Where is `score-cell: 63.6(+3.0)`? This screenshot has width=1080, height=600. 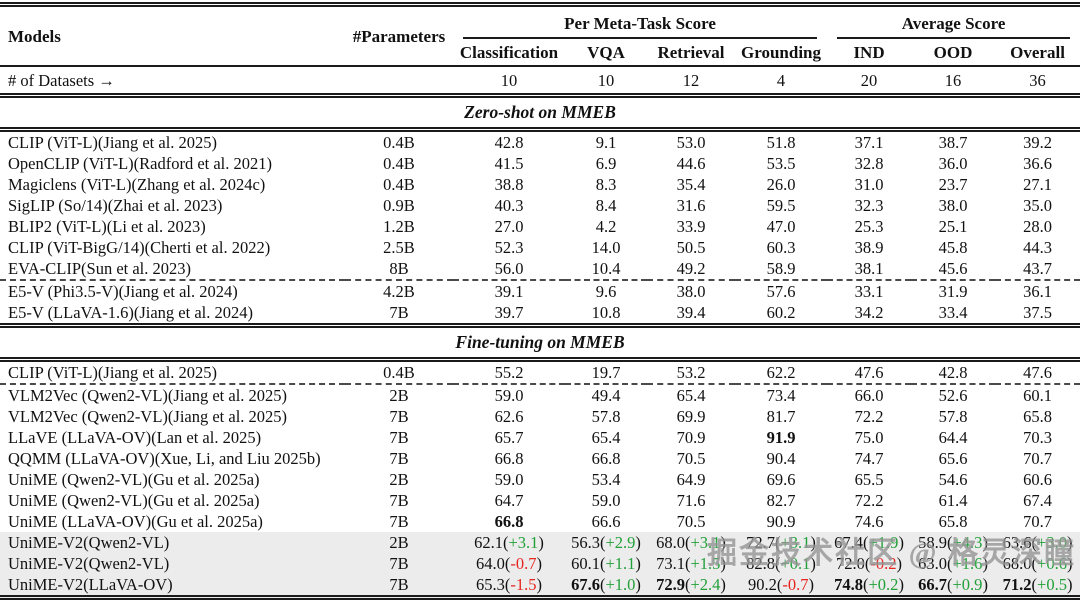 score-cell: 63.6(+3.0) is located at coordinates (1037, 542).